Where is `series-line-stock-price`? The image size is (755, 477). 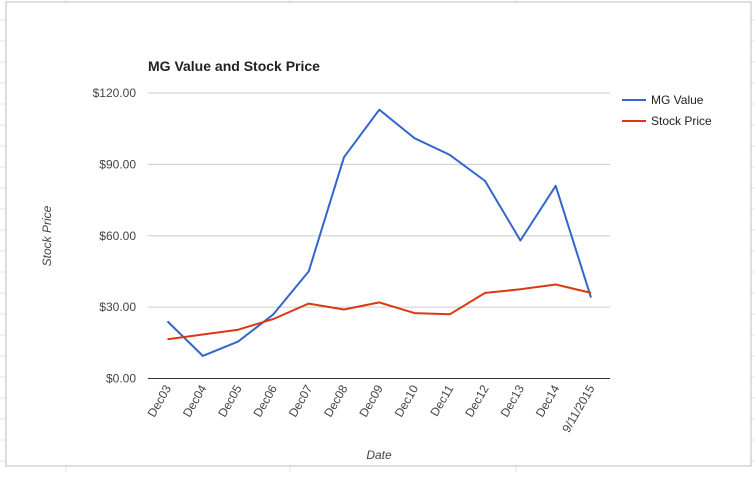
series-line-stock-price is located at coordinates (379, 312).